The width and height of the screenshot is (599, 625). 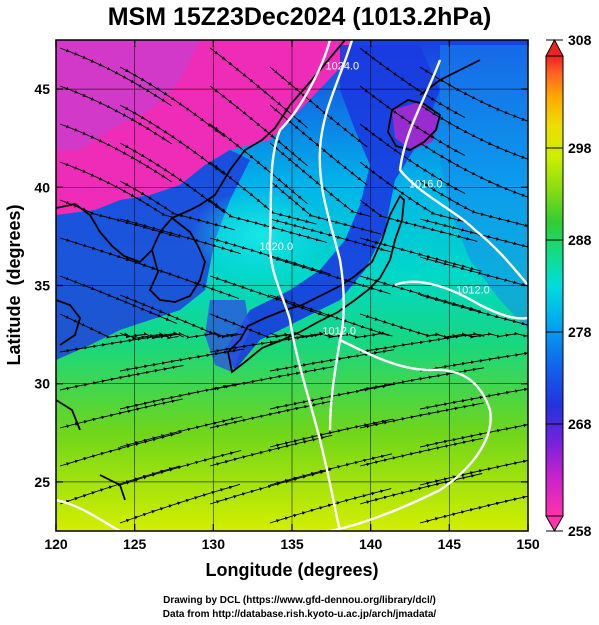 What do you see at coordinates (260, 235) in the screenshot?
I see `sea-of-japan-warm` at bounding box center [260, 235].